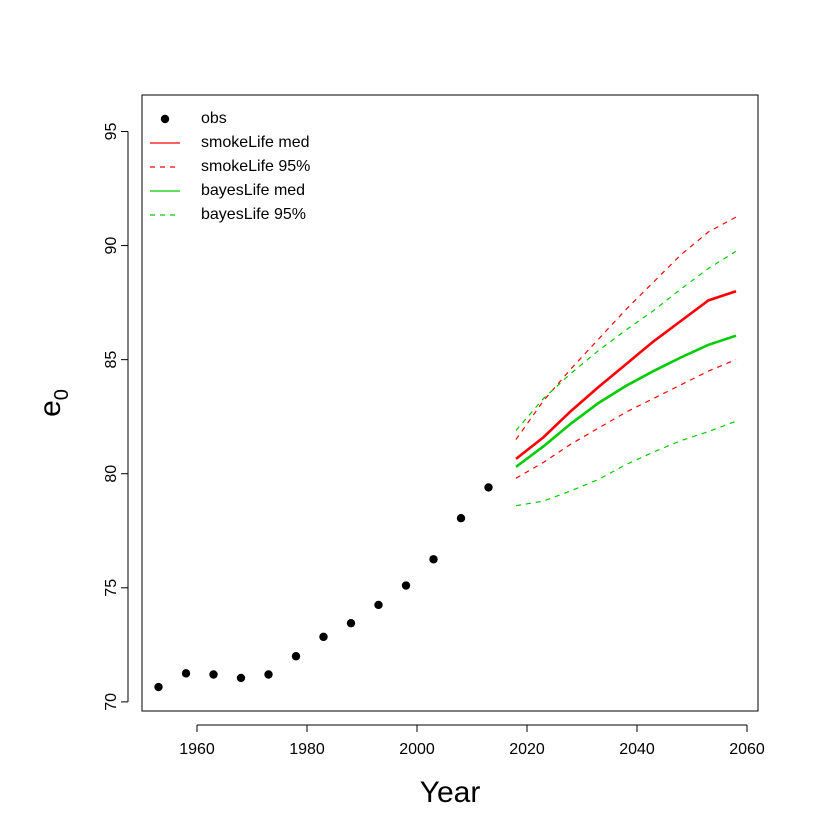  What do you see at coordinates (111, 588) in the screenshot?
I see `y-tick-label: 75` at bounding box center [111, 588].